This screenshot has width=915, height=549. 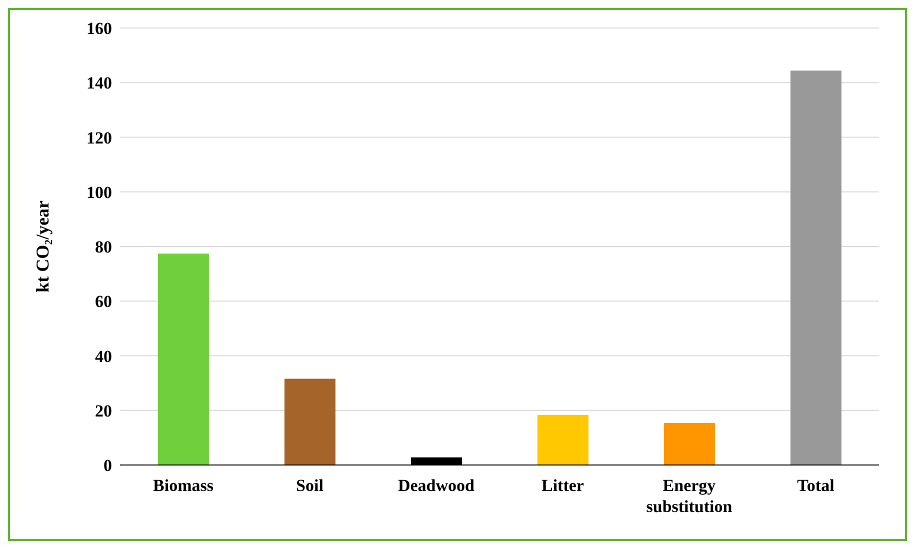 What do you see at coordinates (99, 83) in the screenshot?
I see `y-tick-label: 140` at bounding box center [99, 83].